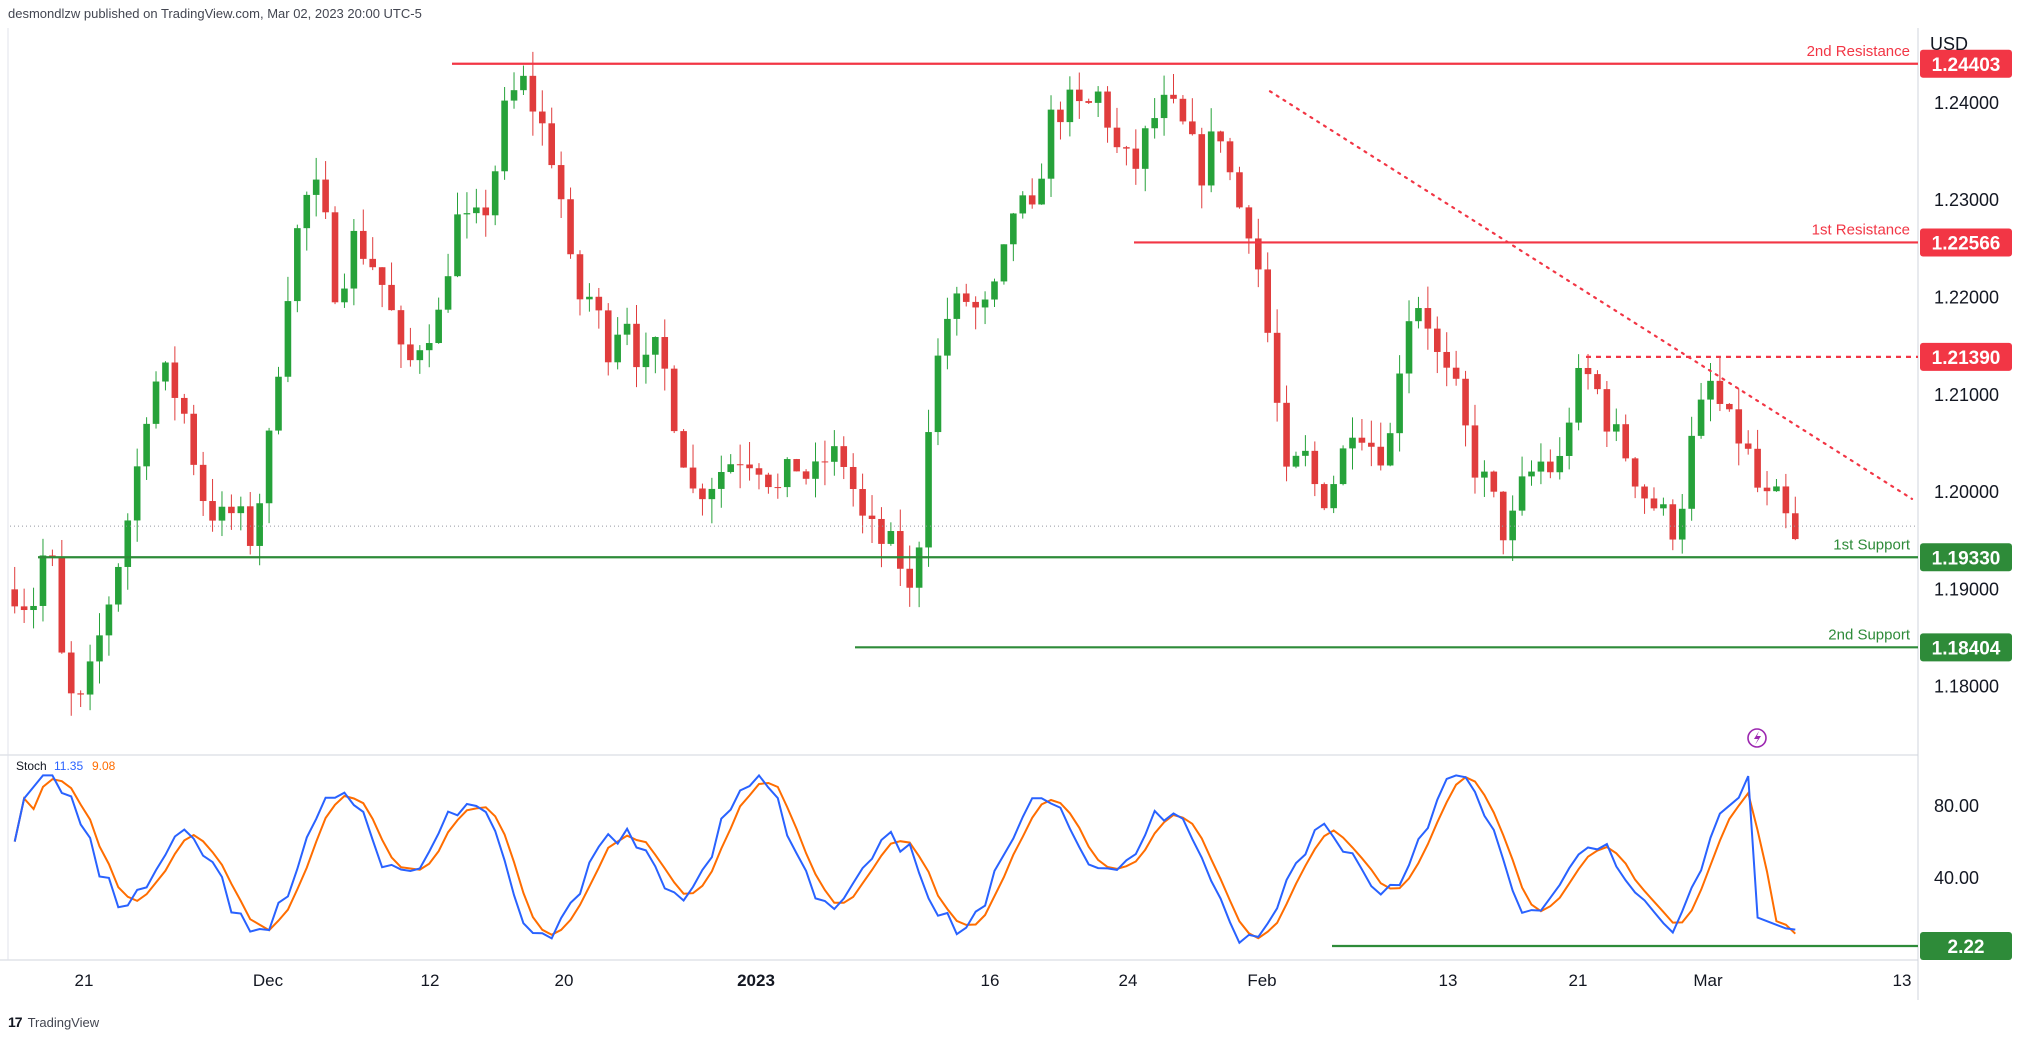 Image resolution: width=2028 pixels, height=1038 pixels. I want to click on alert-icon, so click(1757, 738).